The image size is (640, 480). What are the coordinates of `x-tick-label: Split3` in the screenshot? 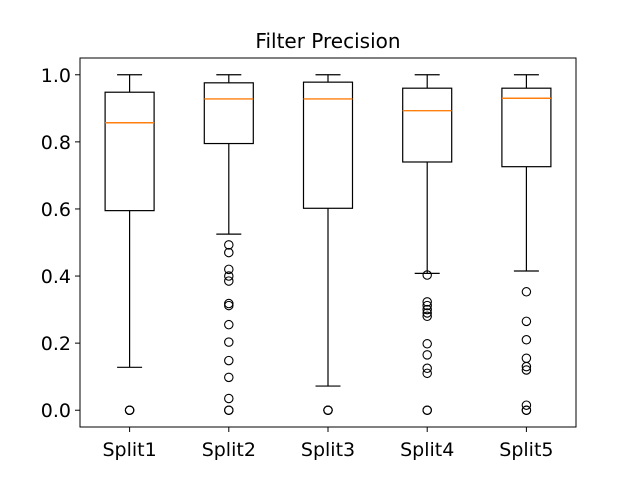 It's located at (328, 450).